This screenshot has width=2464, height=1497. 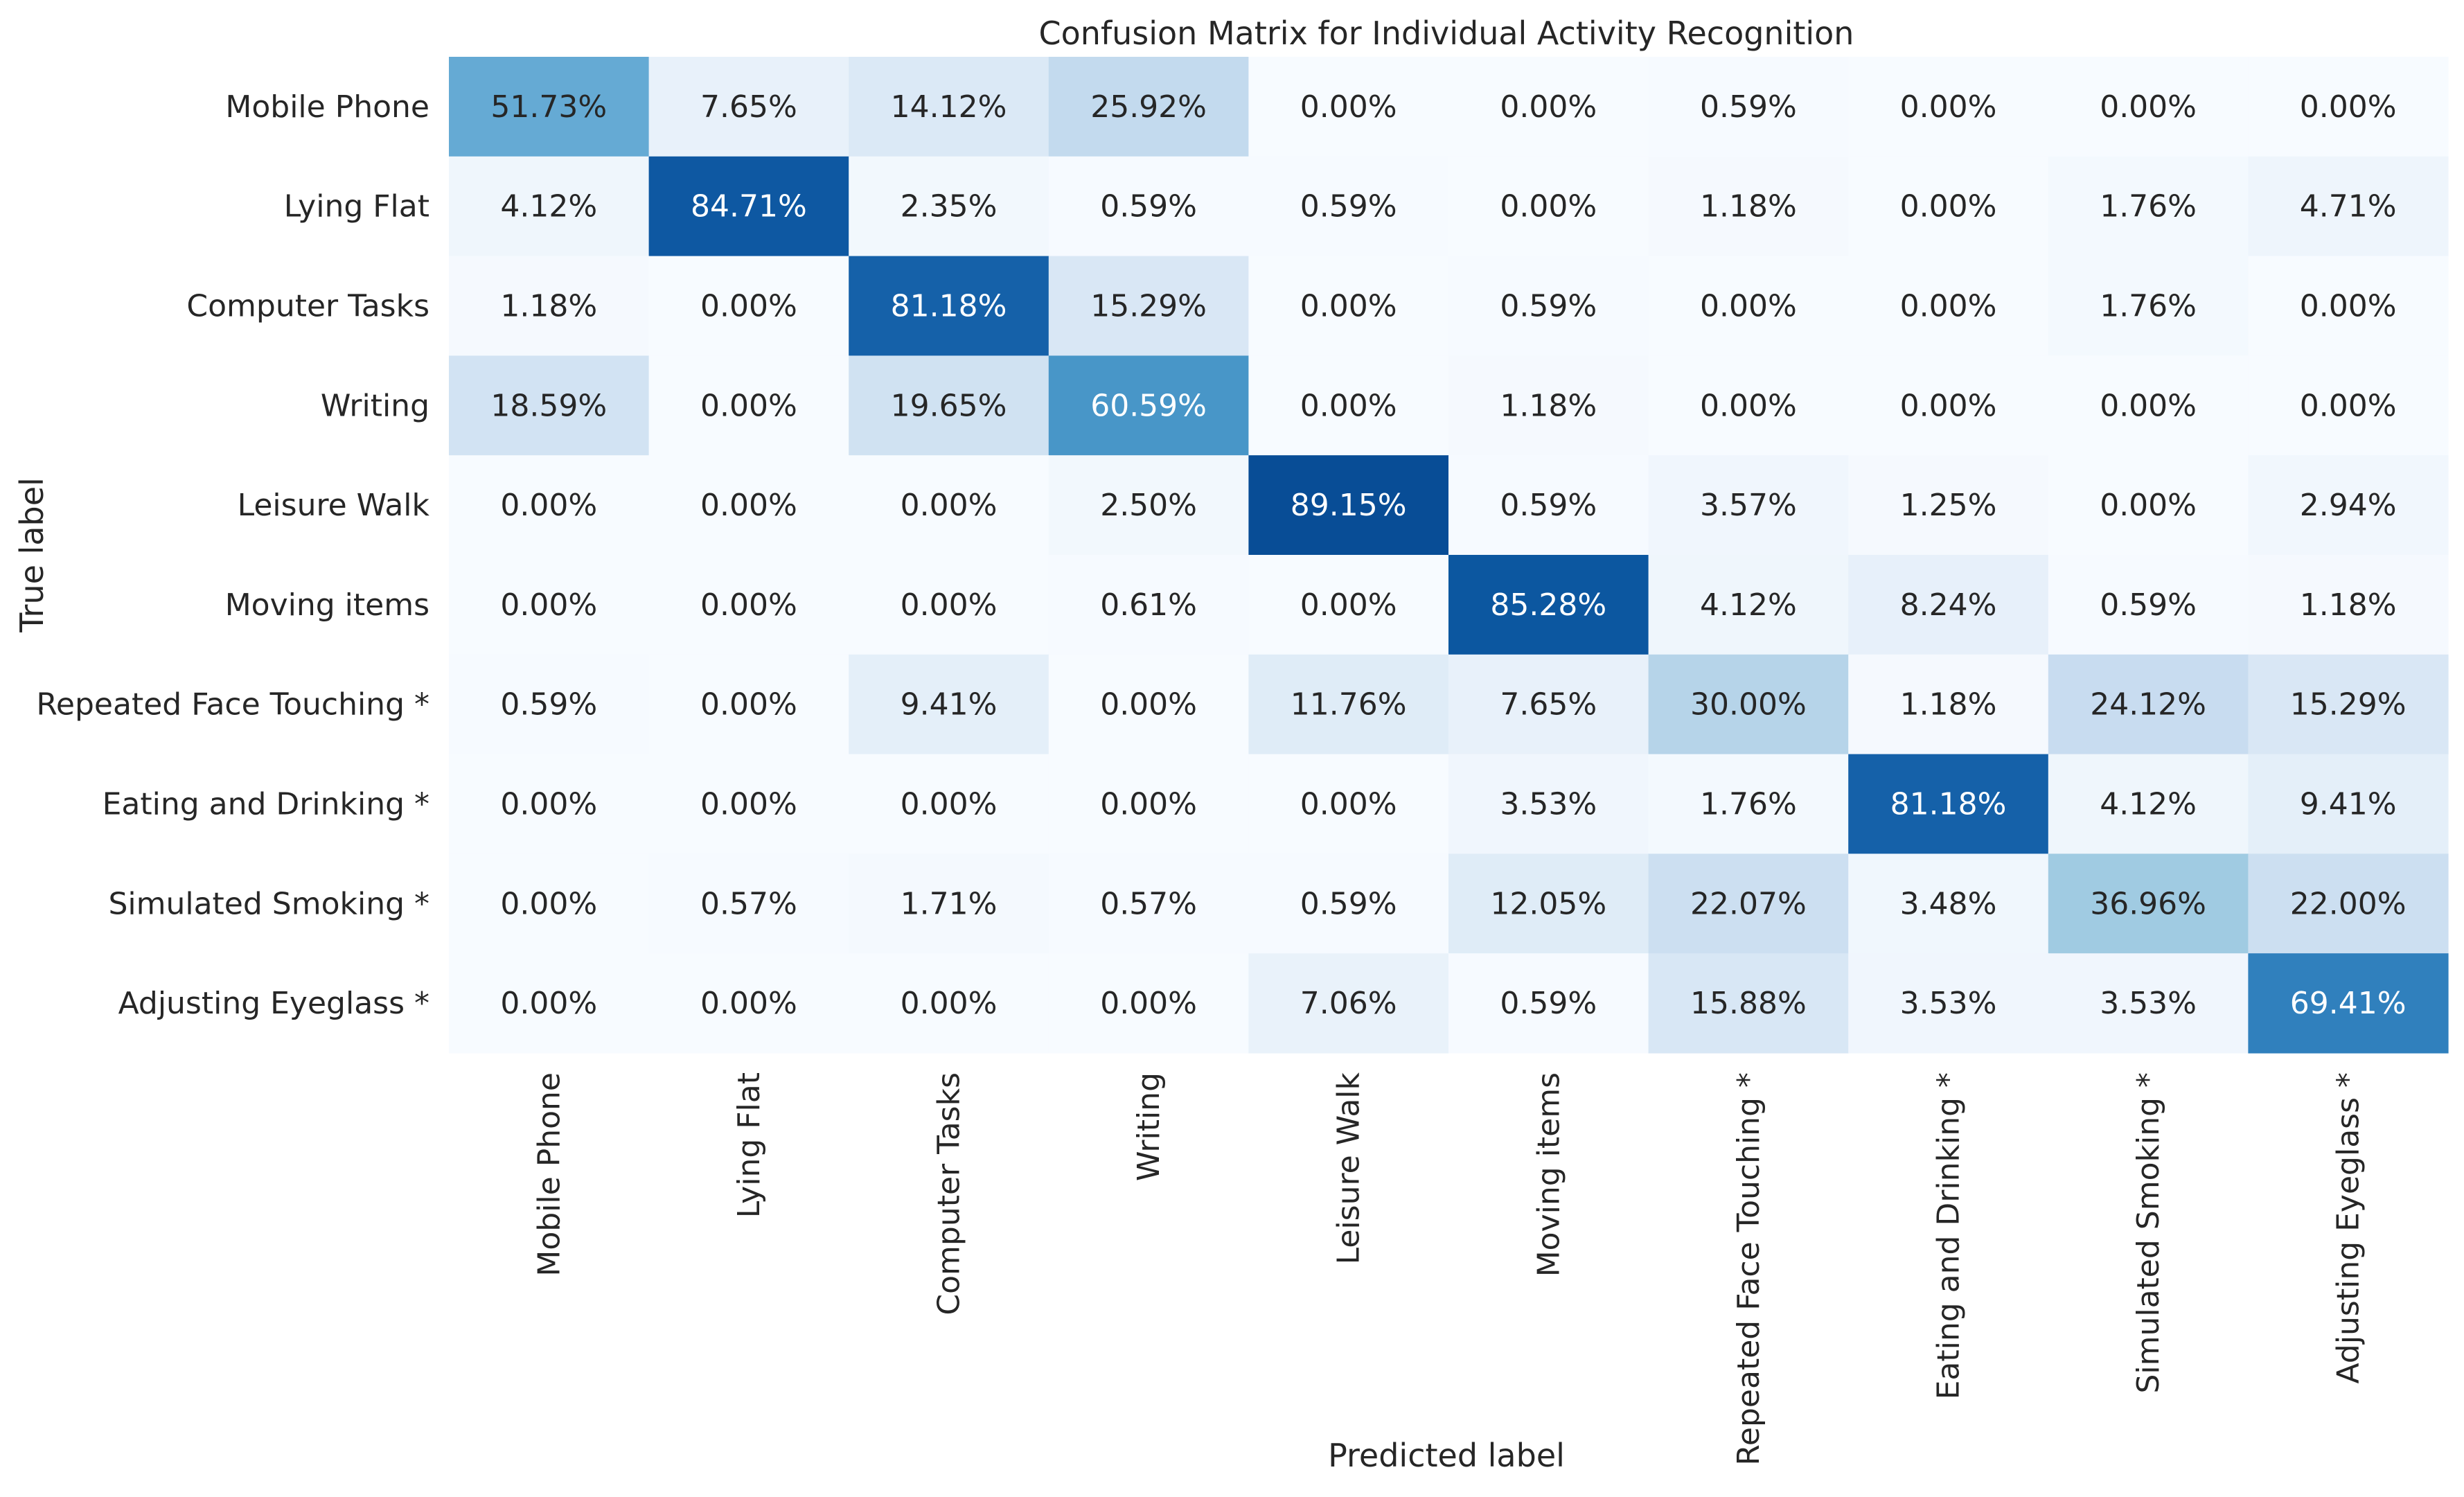 I want to click on heatmap-cell-r2-c5, so click(x=1548, y=306).